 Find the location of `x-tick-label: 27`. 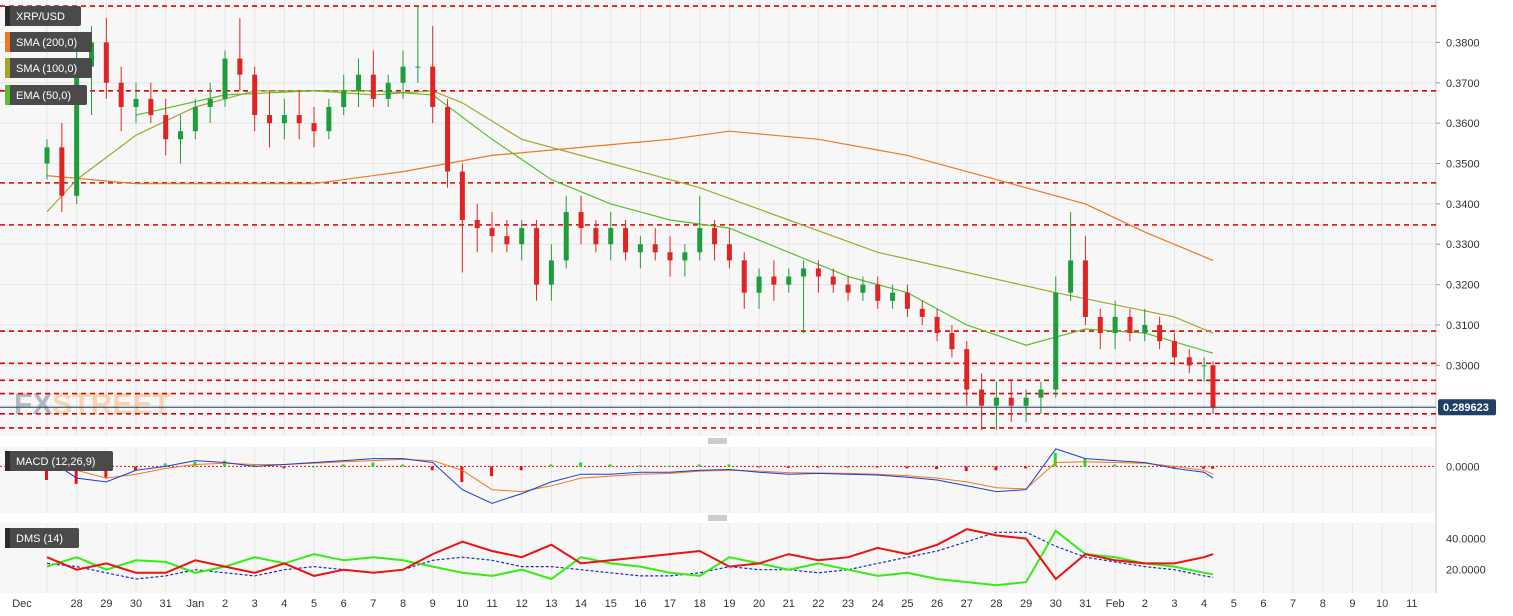

x-tick-label: 27 is located at coordinates (967, 604).